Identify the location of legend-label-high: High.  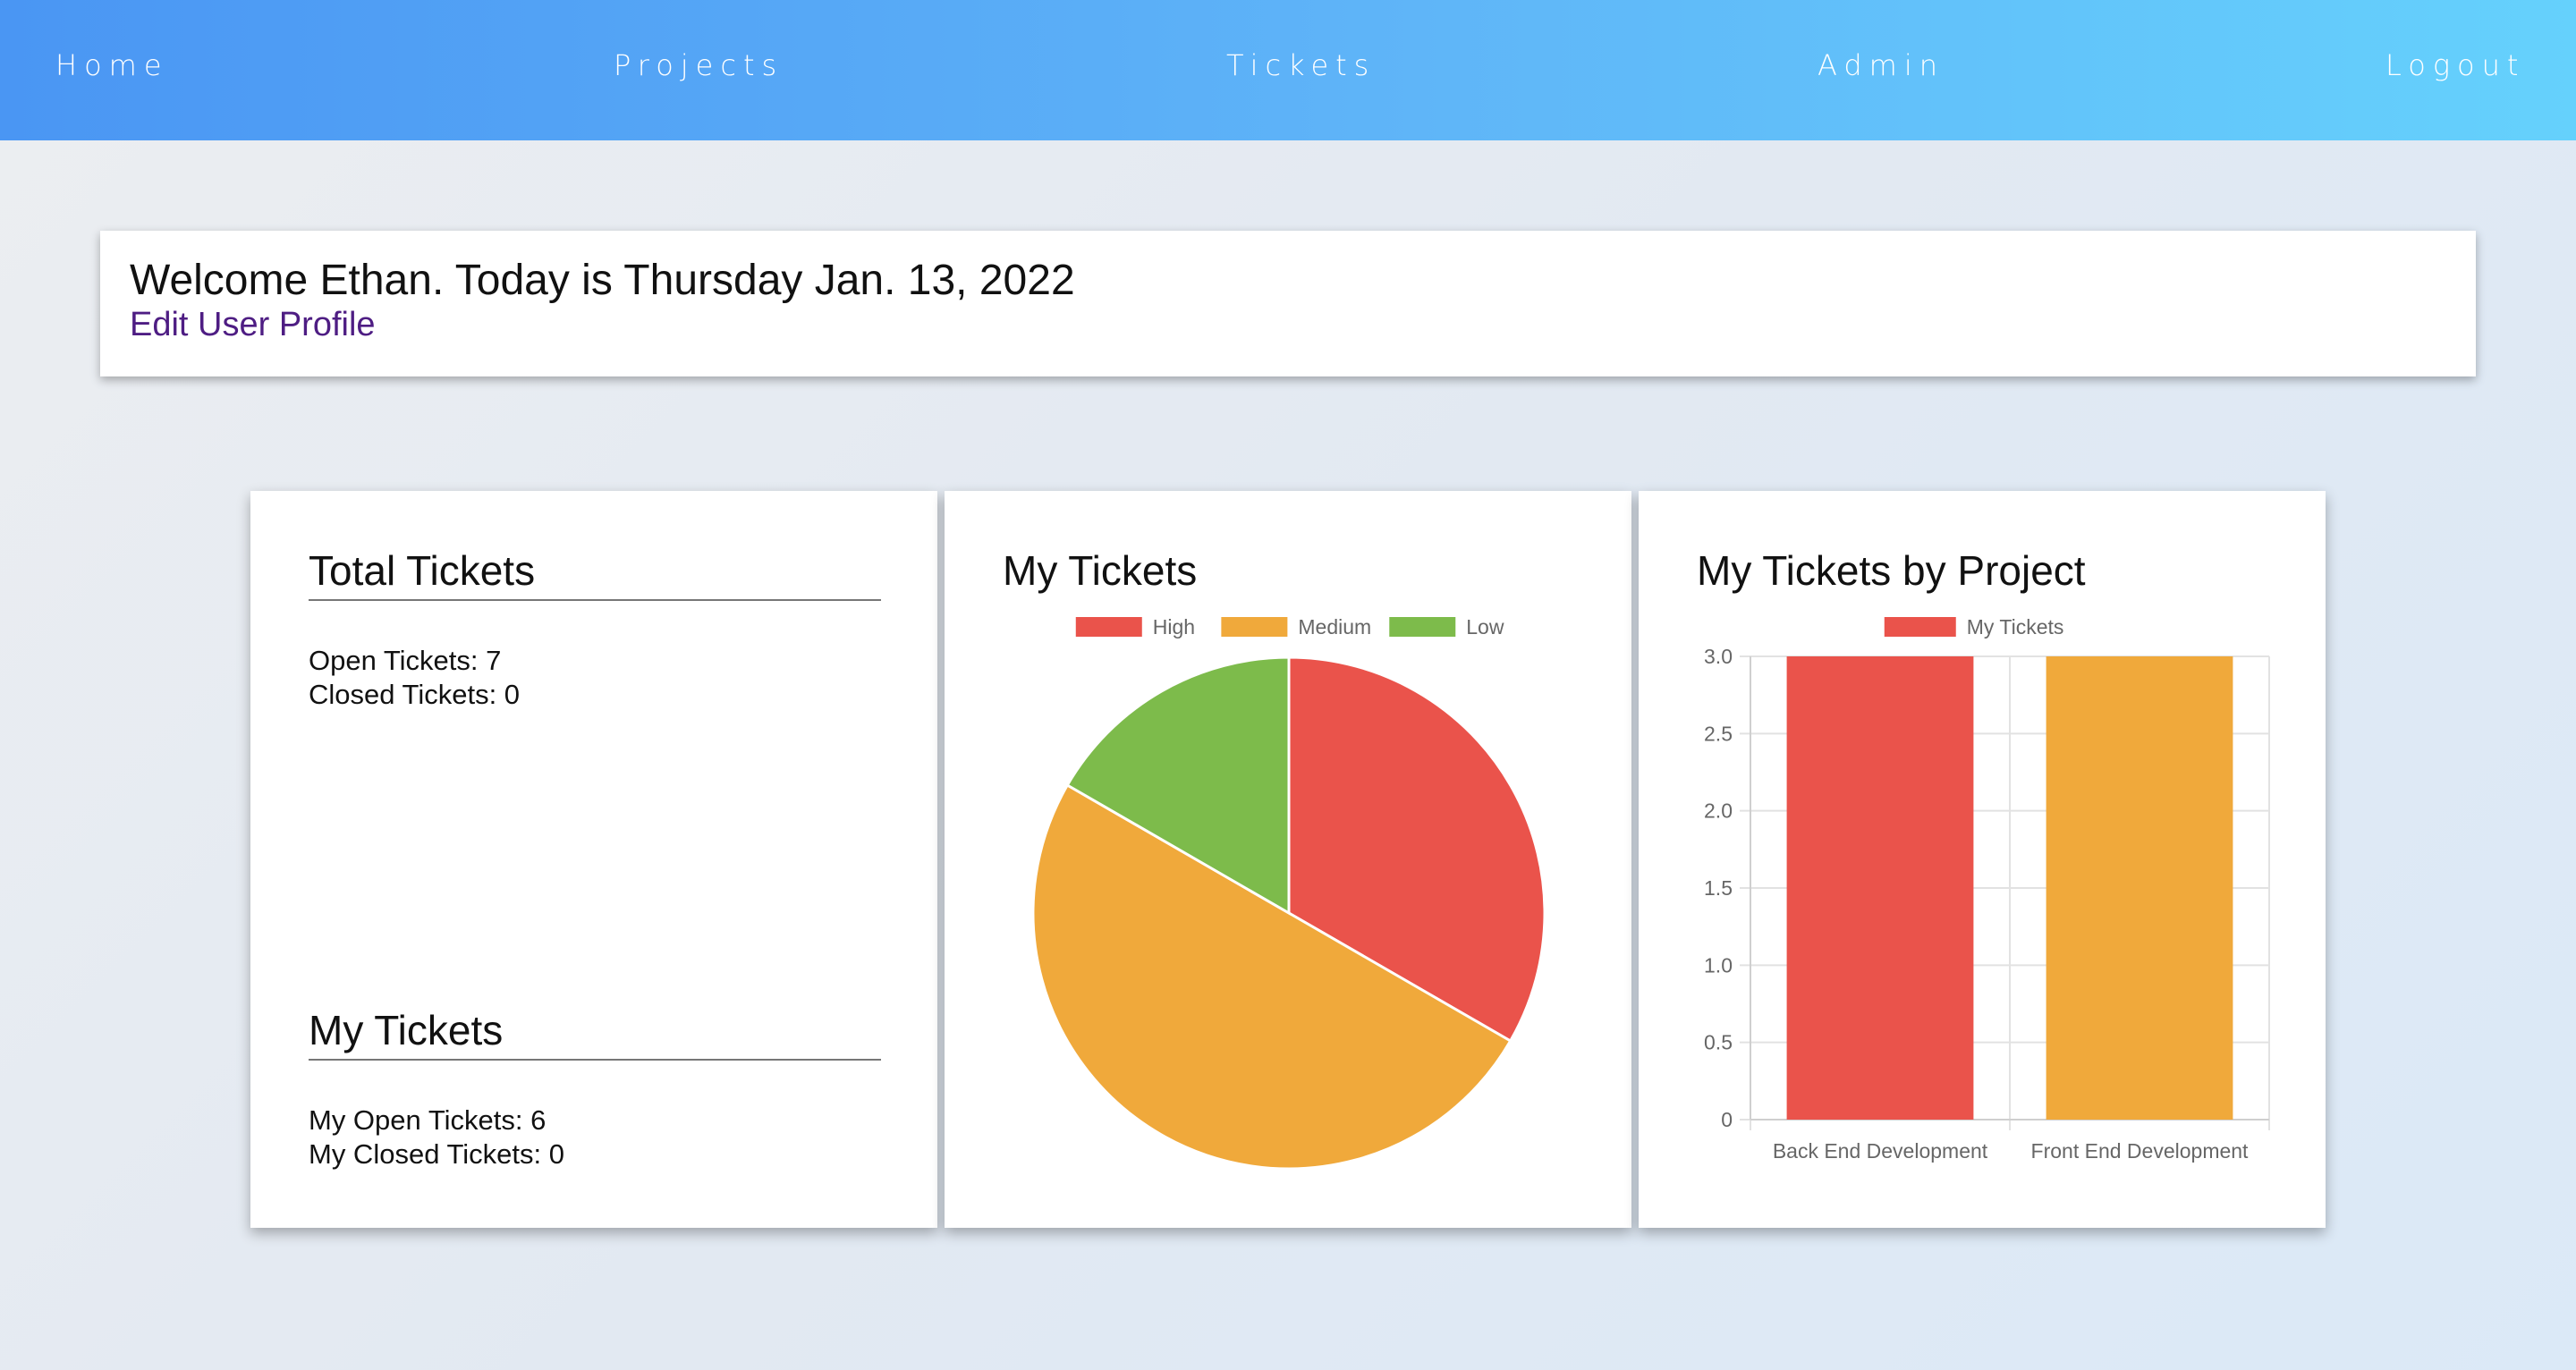
(1174, 626).